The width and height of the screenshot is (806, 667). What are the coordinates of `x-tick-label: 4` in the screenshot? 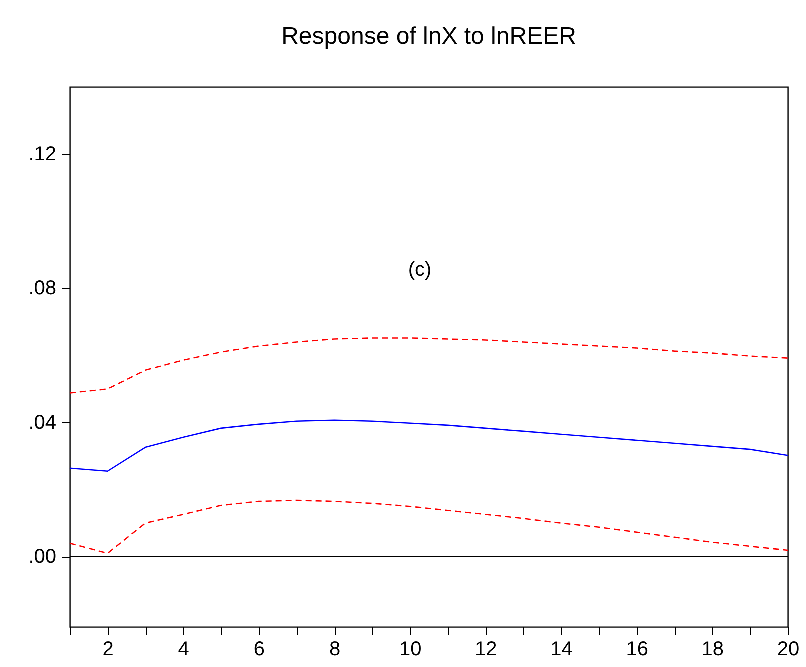 It's located at (184, 649).